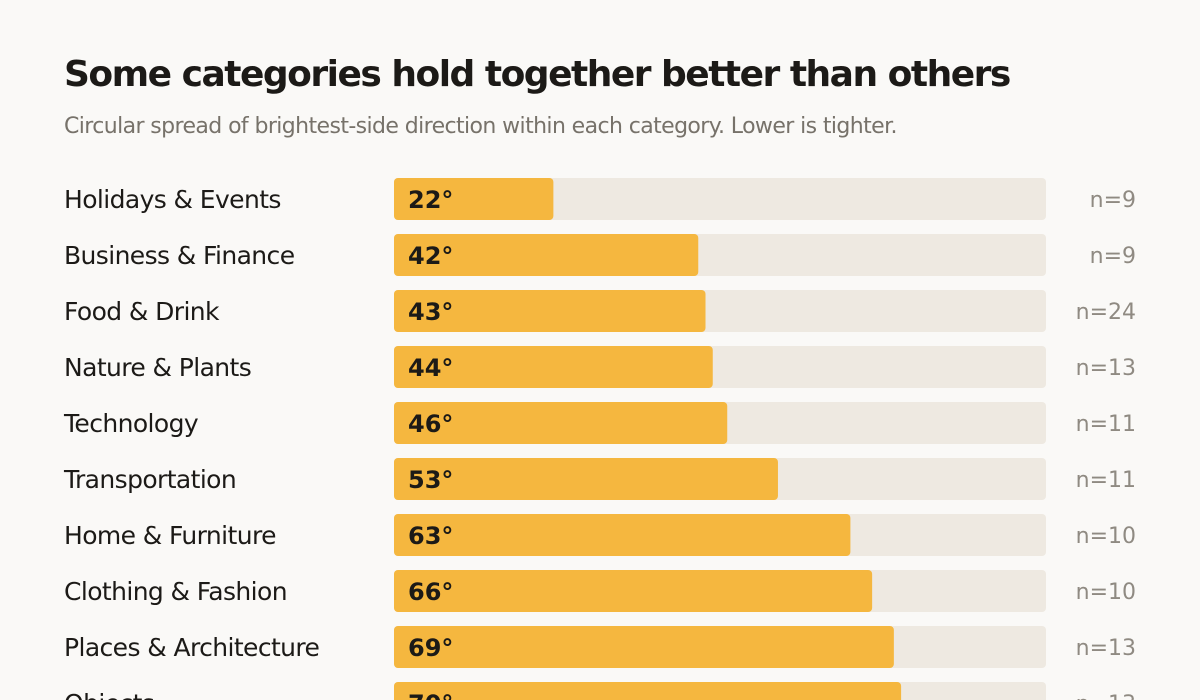 The width and height of the screenshot is (1200, 700). I want to click on bar-row: Home & Furniture 63° n=10, so click(600, 535).